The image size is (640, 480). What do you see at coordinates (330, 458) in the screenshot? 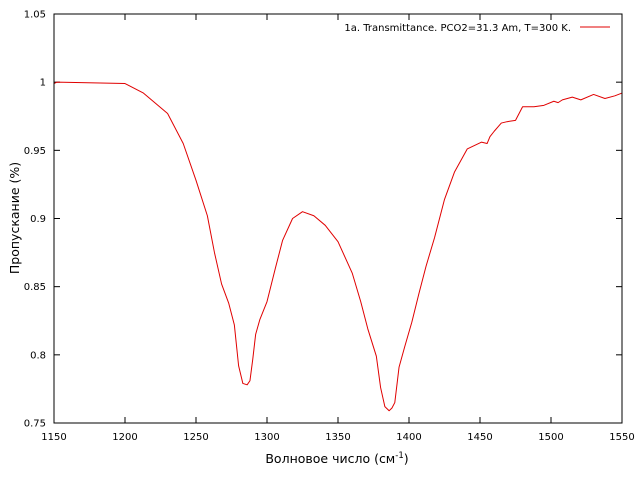
I see `x-axis-title-main: Волновое число (см` at bounding box center [330, 458].